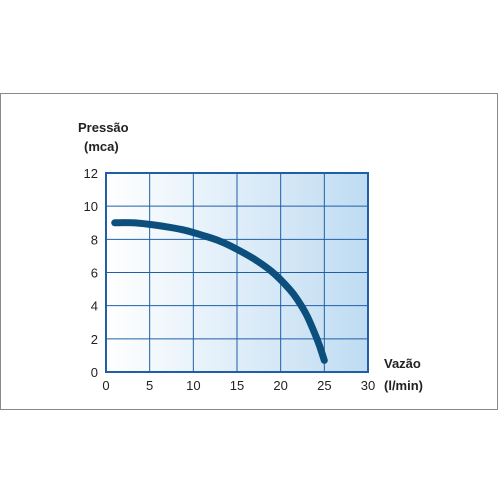 This screenshot has width=500, height=500. Describe the element at coordinates (94, 273) in the screenshot. I see `y-tick-label: 6` at that location.